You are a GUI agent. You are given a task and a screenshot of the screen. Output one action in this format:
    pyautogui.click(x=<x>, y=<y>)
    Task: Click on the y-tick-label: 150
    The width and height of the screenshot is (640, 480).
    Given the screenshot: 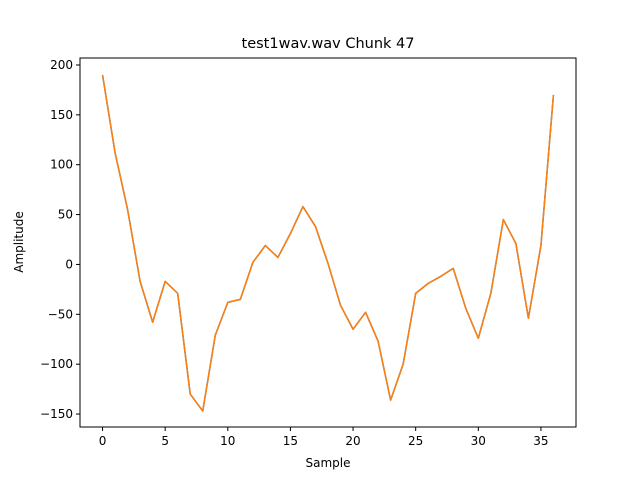 What is the action you would take?
    pyautogui.click(x=61, y=115)
    